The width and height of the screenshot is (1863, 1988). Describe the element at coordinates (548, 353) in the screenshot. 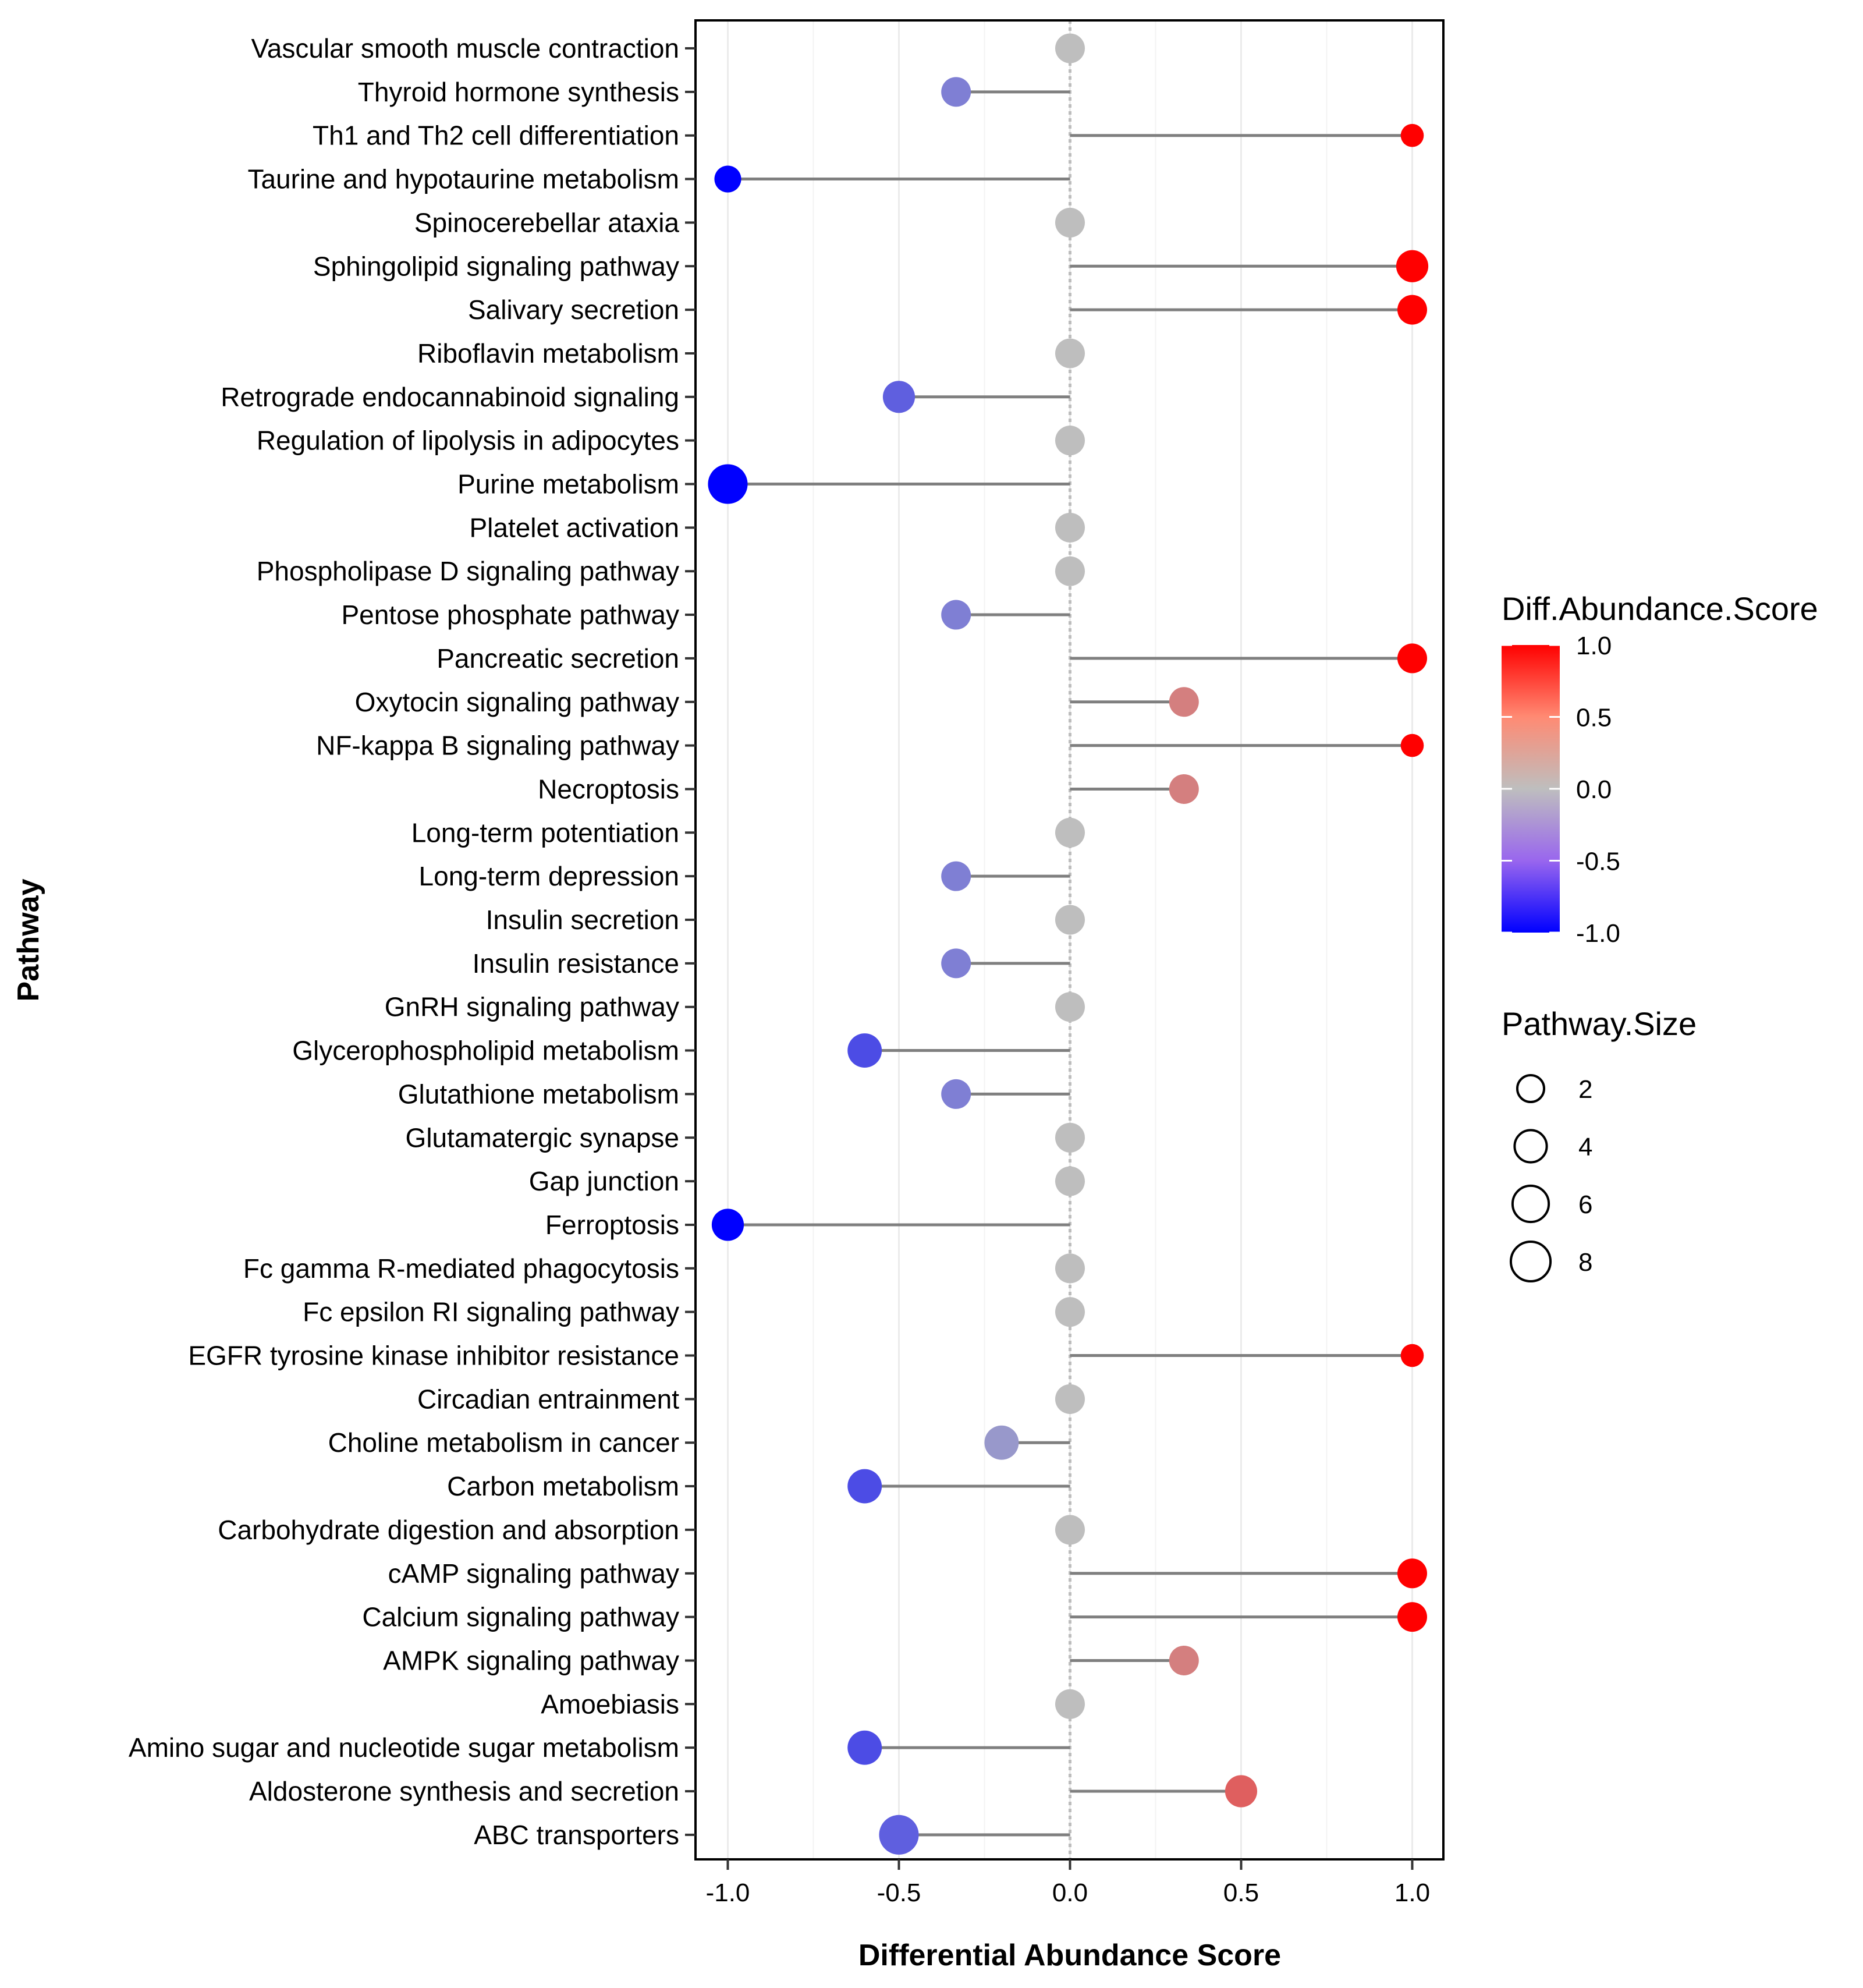

I see `y-tick-label: Riboflavin metabolism` at that location.